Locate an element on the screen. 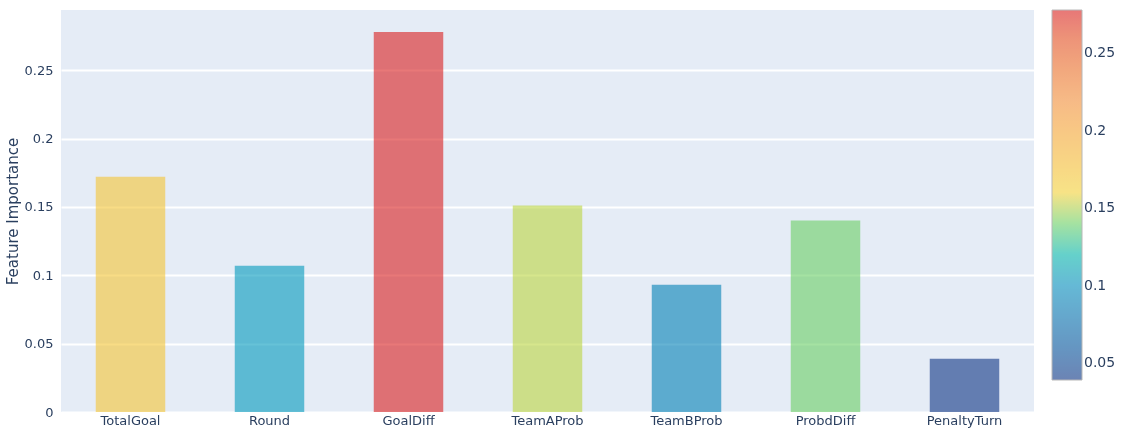 The height and width of the screenshot is (432, 1126). color-bar-label: 0.2 is located at coordinates (1095, 129).